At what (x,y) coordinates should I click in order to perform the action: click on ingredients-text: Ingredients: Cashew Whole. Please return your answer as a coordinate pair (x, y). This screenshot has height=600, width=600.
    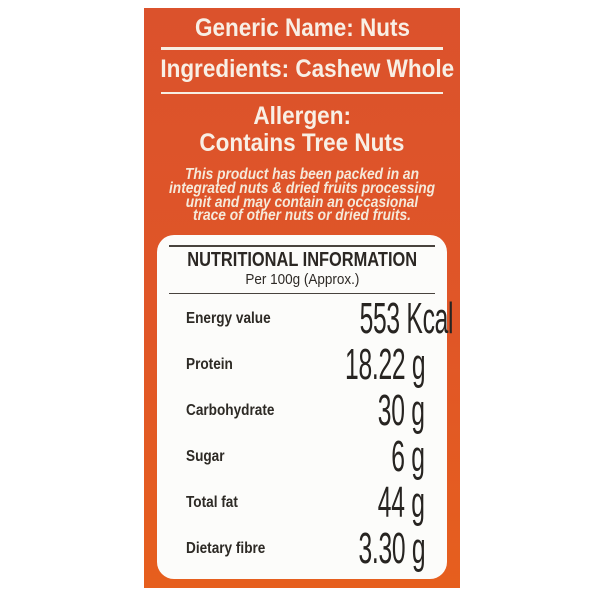
    Looking at the image, I should click on (307, 68).